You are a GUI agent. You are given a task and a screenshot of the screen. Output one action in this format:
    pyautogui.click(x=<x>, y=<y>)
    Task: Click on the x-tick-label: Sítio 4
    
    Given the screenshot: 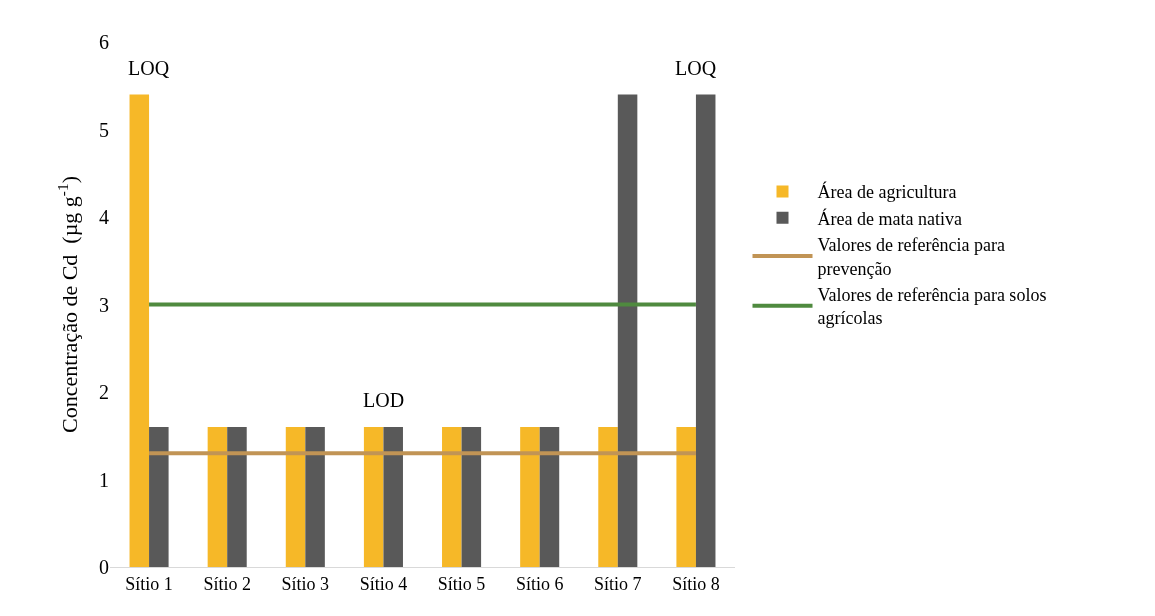 What is the action you would take?
    pyautogui.click(x=383, y=583)
    